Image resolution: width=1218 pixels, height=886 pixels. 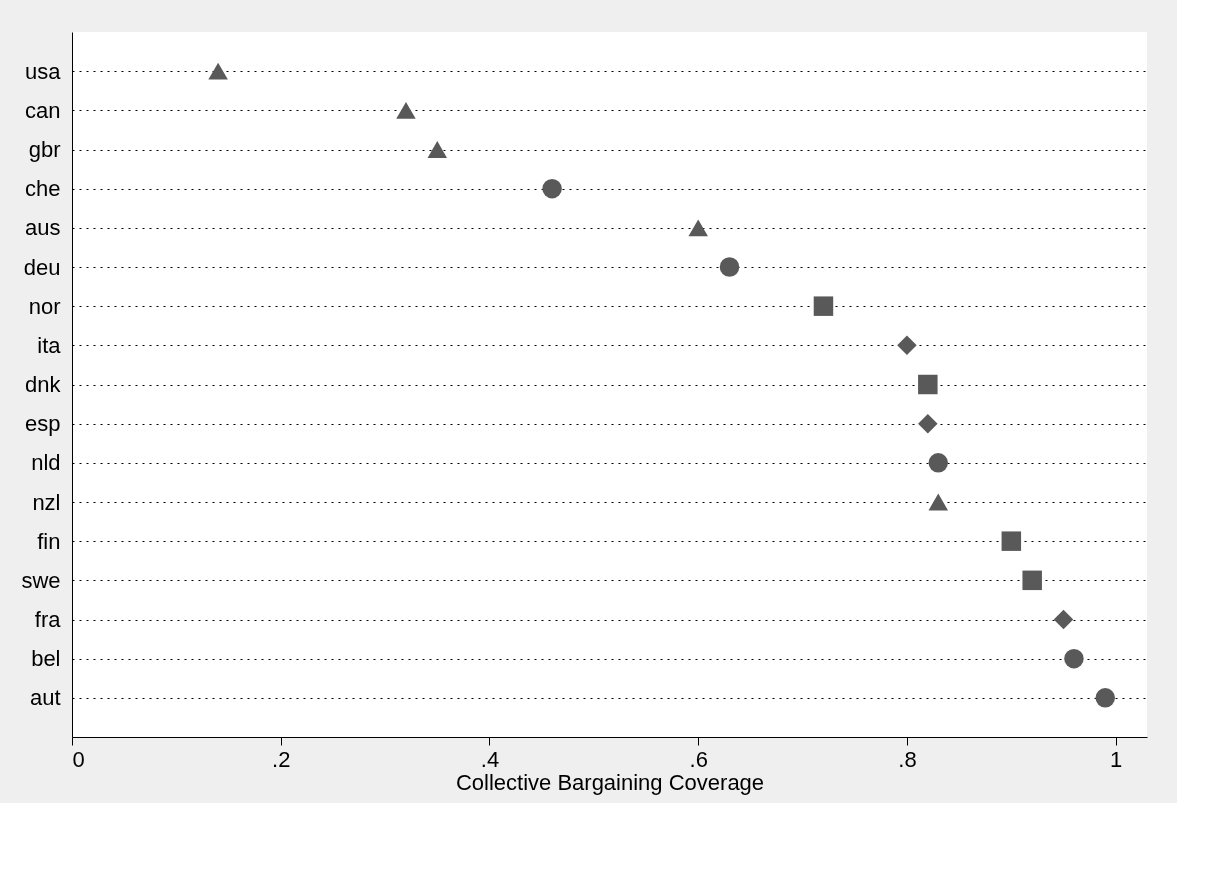 I want to click on y-tick-label: ita, so click(x=49, y=345).